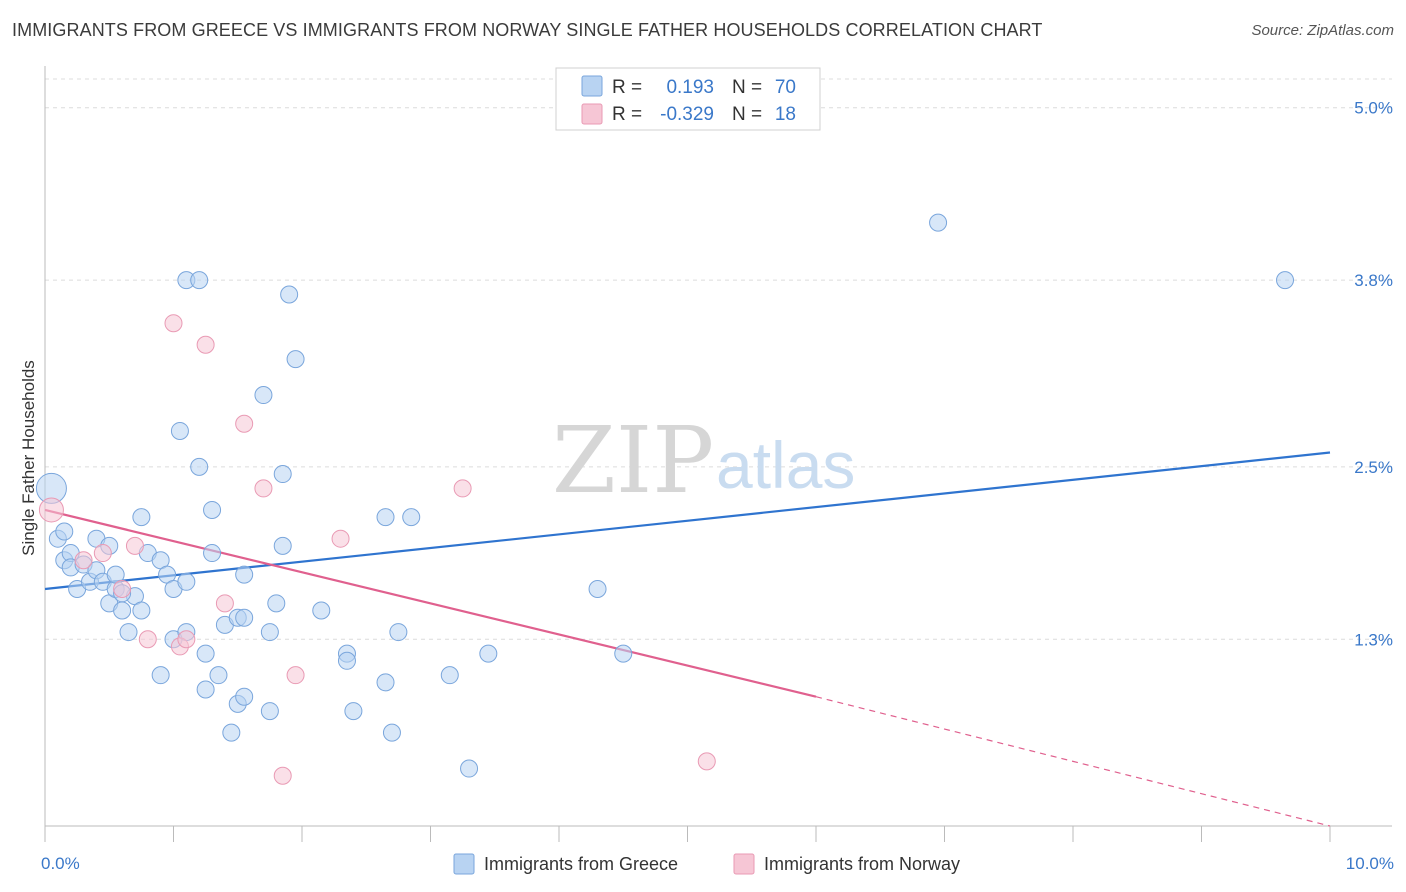  I want to click on legend-r-value-norway: -0.329, so click(687, 114).